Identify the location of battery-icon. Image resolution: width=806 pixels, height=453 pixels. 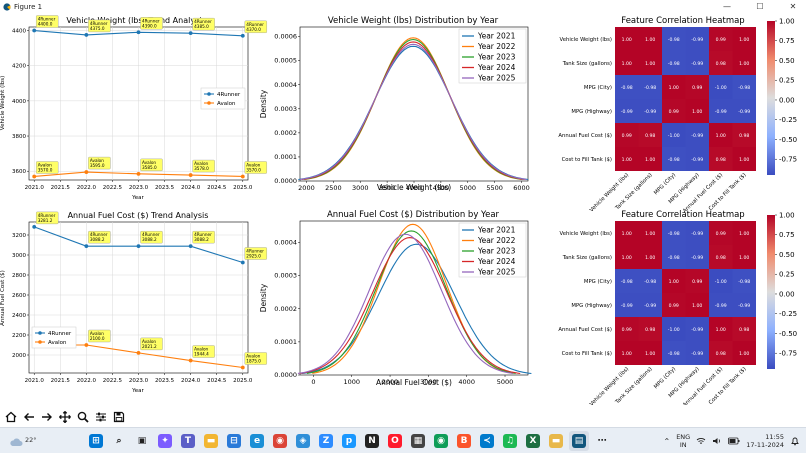
(734, 441).